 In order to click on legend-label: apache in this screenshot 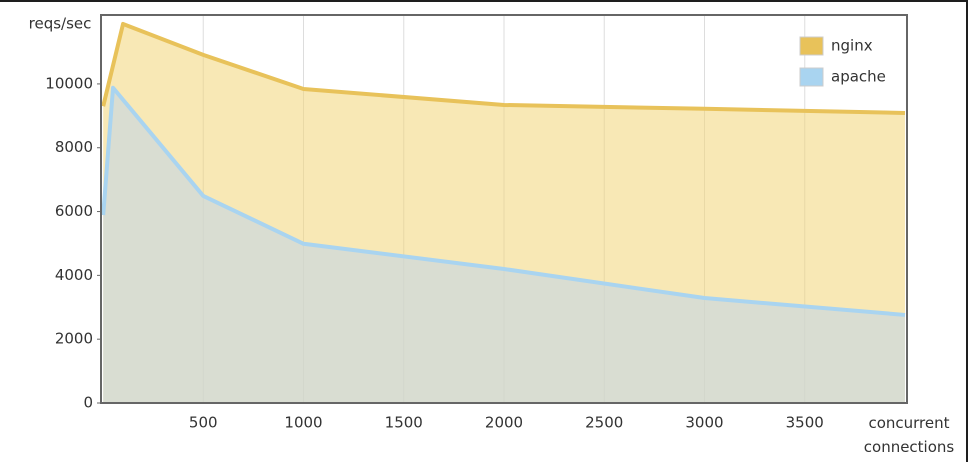, I will do `click(858, 77)`.